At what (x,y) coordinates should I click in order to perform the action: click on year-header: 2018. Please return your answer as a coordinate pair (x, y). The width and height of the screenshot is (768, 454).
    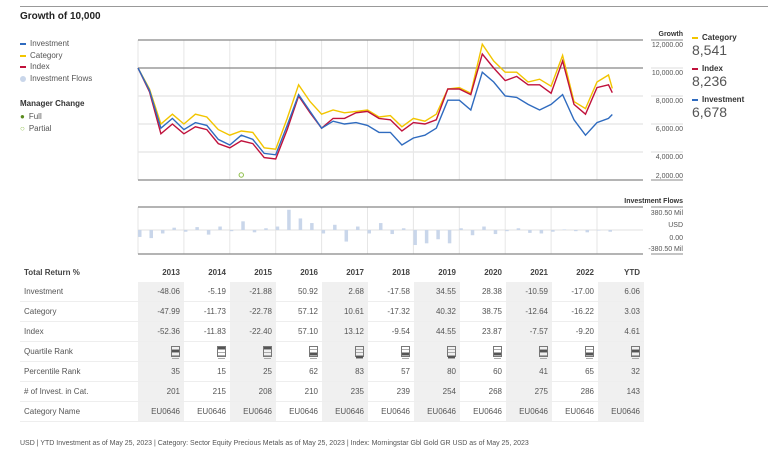
    Looking at the image, I should click on (401, 272).